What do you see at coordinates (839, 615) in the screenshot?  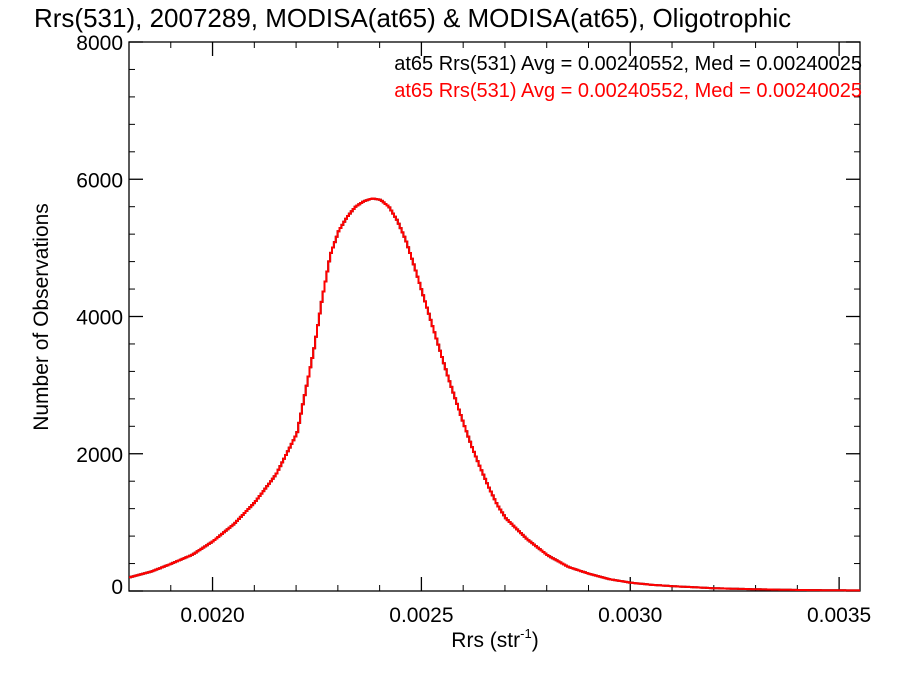 I see `x-tick-label: 0.0035` at bounding box center [839, 615].